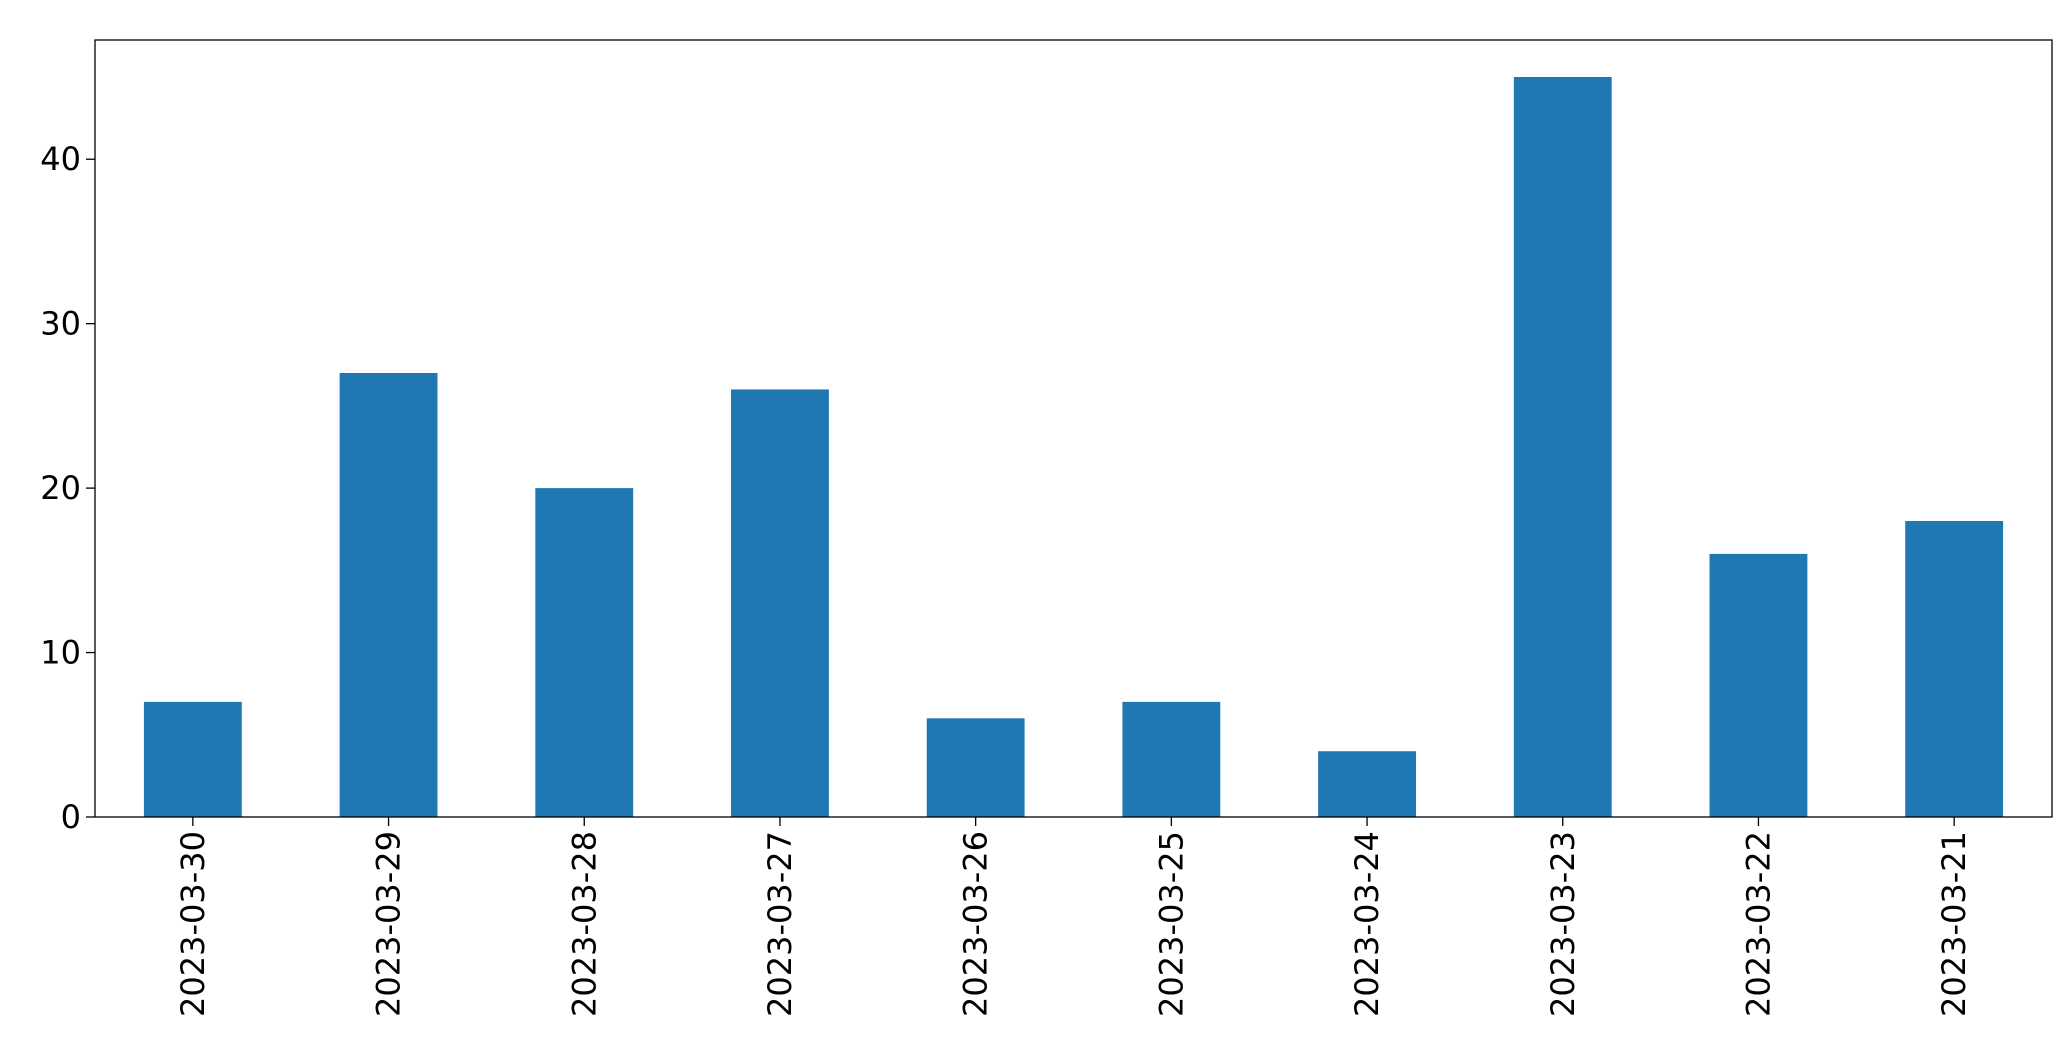 This screenshot has width=2071, height=1061. What do you see at coordinates (71, 817) in the screenshot?
I see `y-tick-label: 0` at bounding box center [71, 817].